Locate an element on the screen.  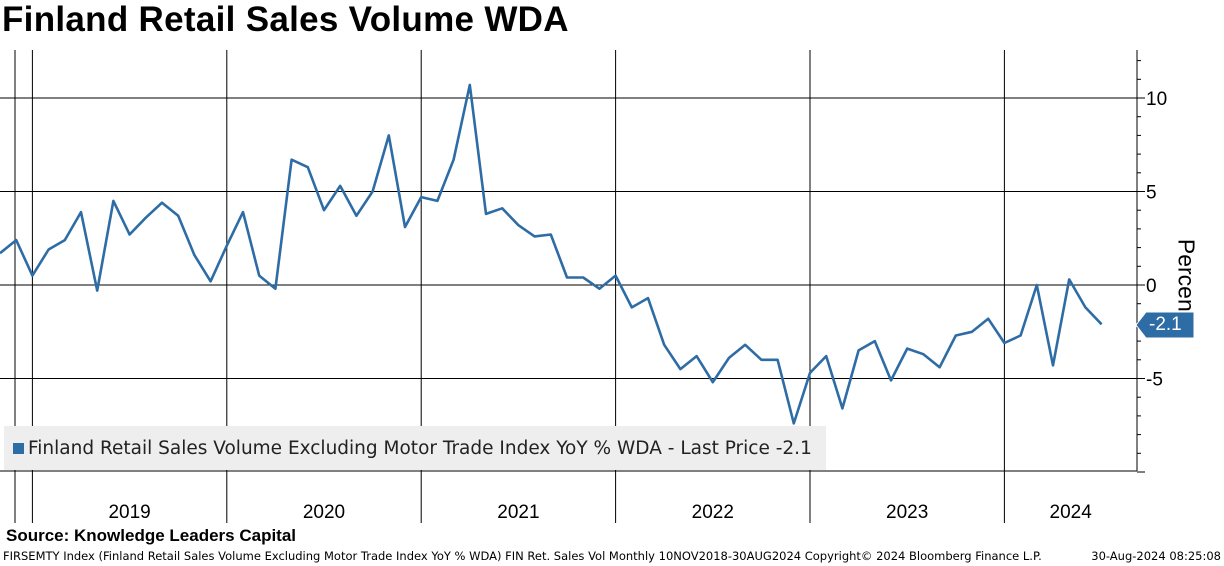
x-tick-label: 2023 is located at coordinates (907, 512).